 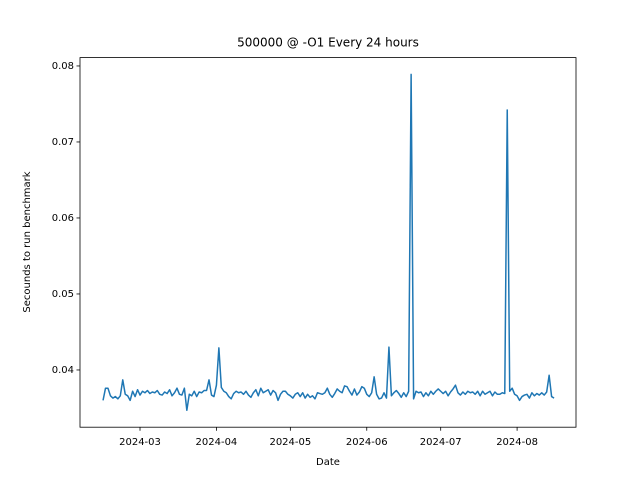 I want to click on x-tick-label: 2024-03, so click(x=140, y=442).